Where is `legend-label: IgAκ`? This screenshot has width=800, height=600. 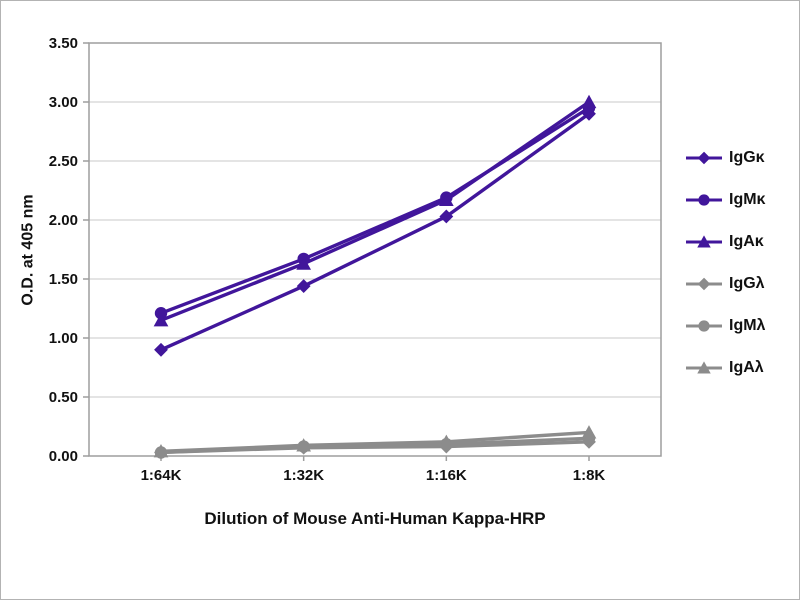 legend-label: IgAκ is located at coordinates (746, 241).